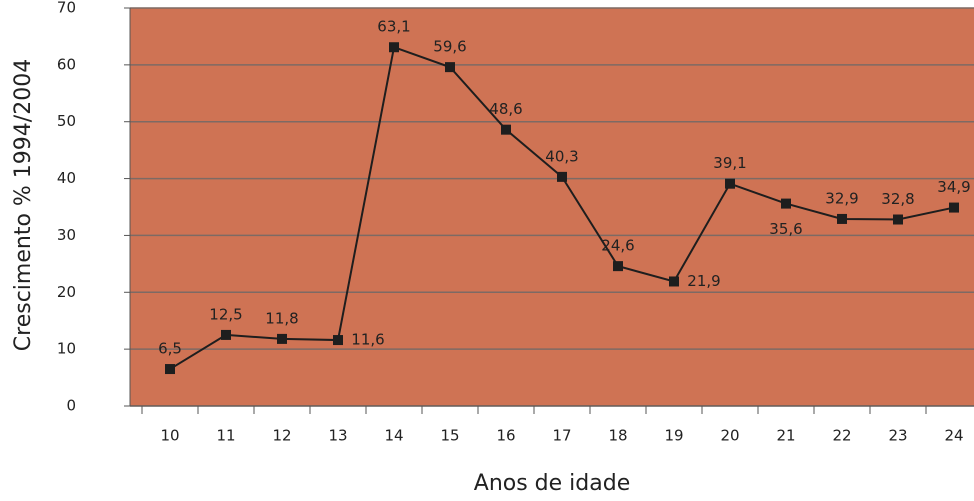  I want to click on x-tick-label: 23, so click(897, 436).